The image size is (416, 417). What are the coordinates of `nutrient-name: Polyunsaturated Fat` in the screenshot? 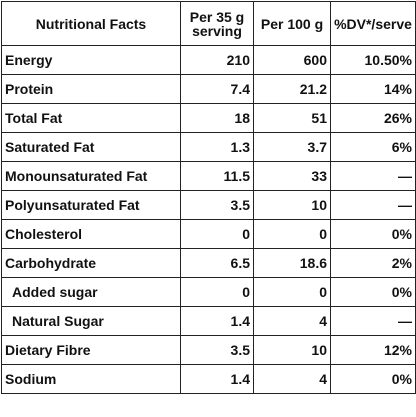 It's located at (91, 205).